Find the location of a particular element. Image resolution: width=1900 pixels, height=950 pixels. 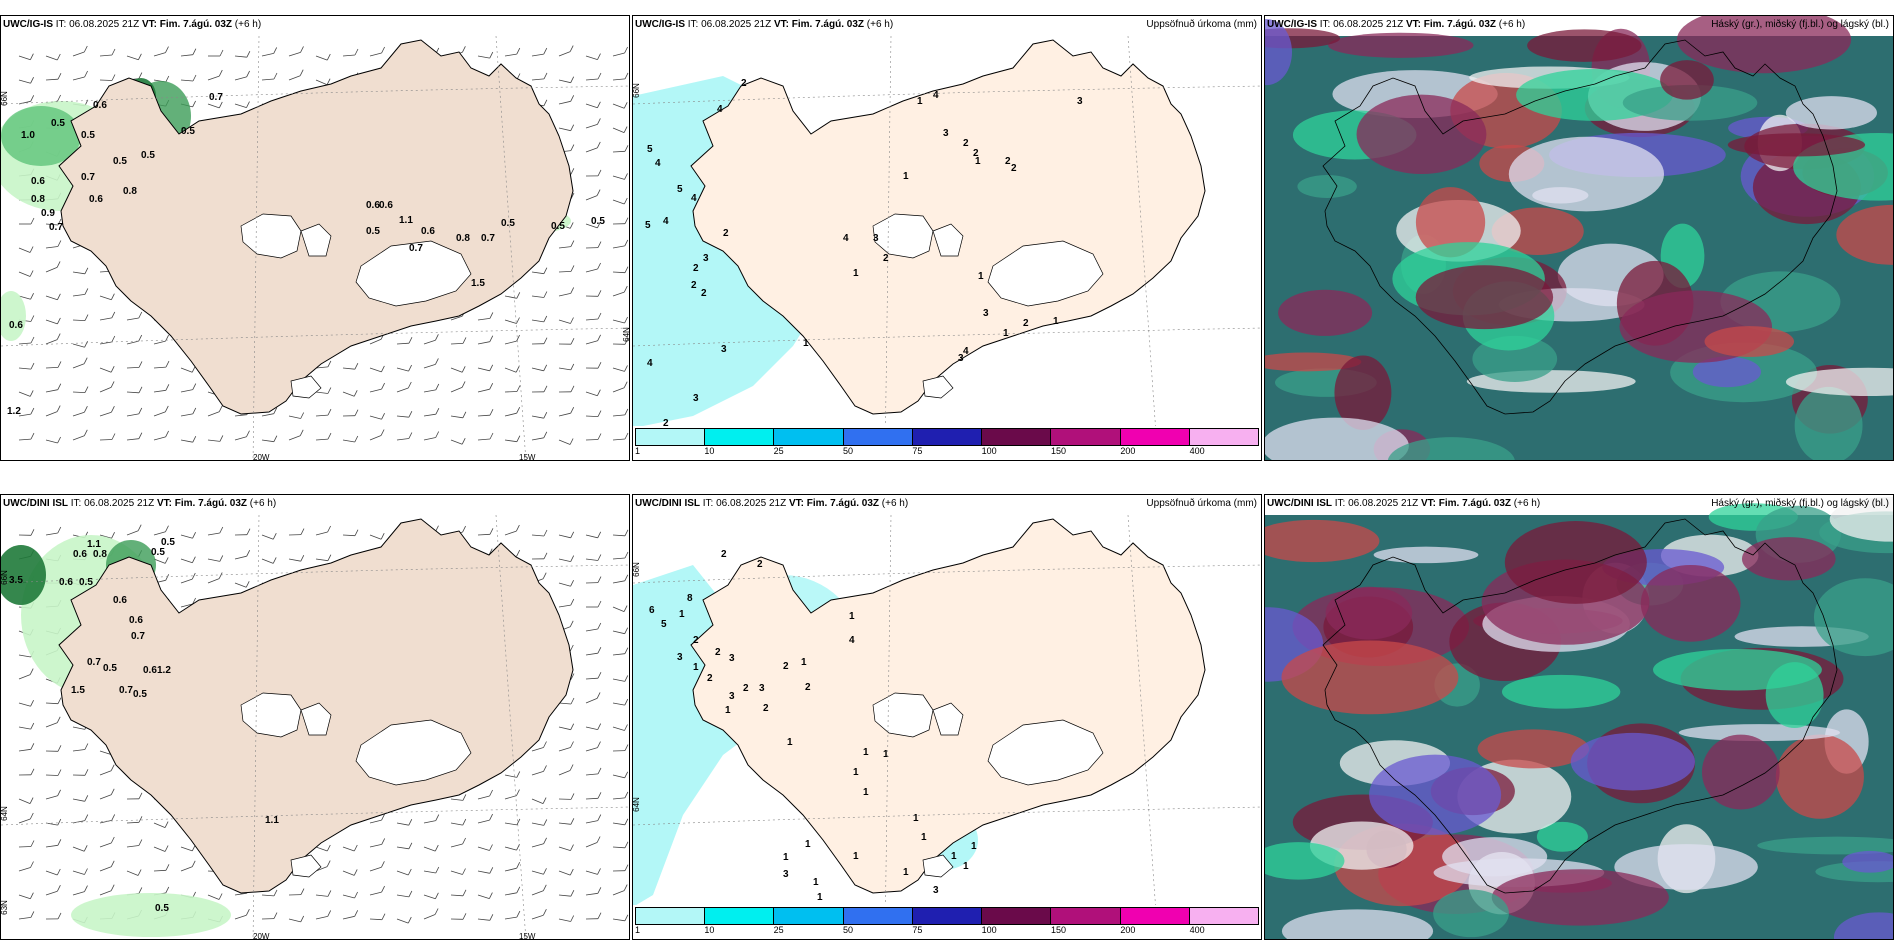

colorbar-tick-label: 75 is located at coordinates (917, 930).